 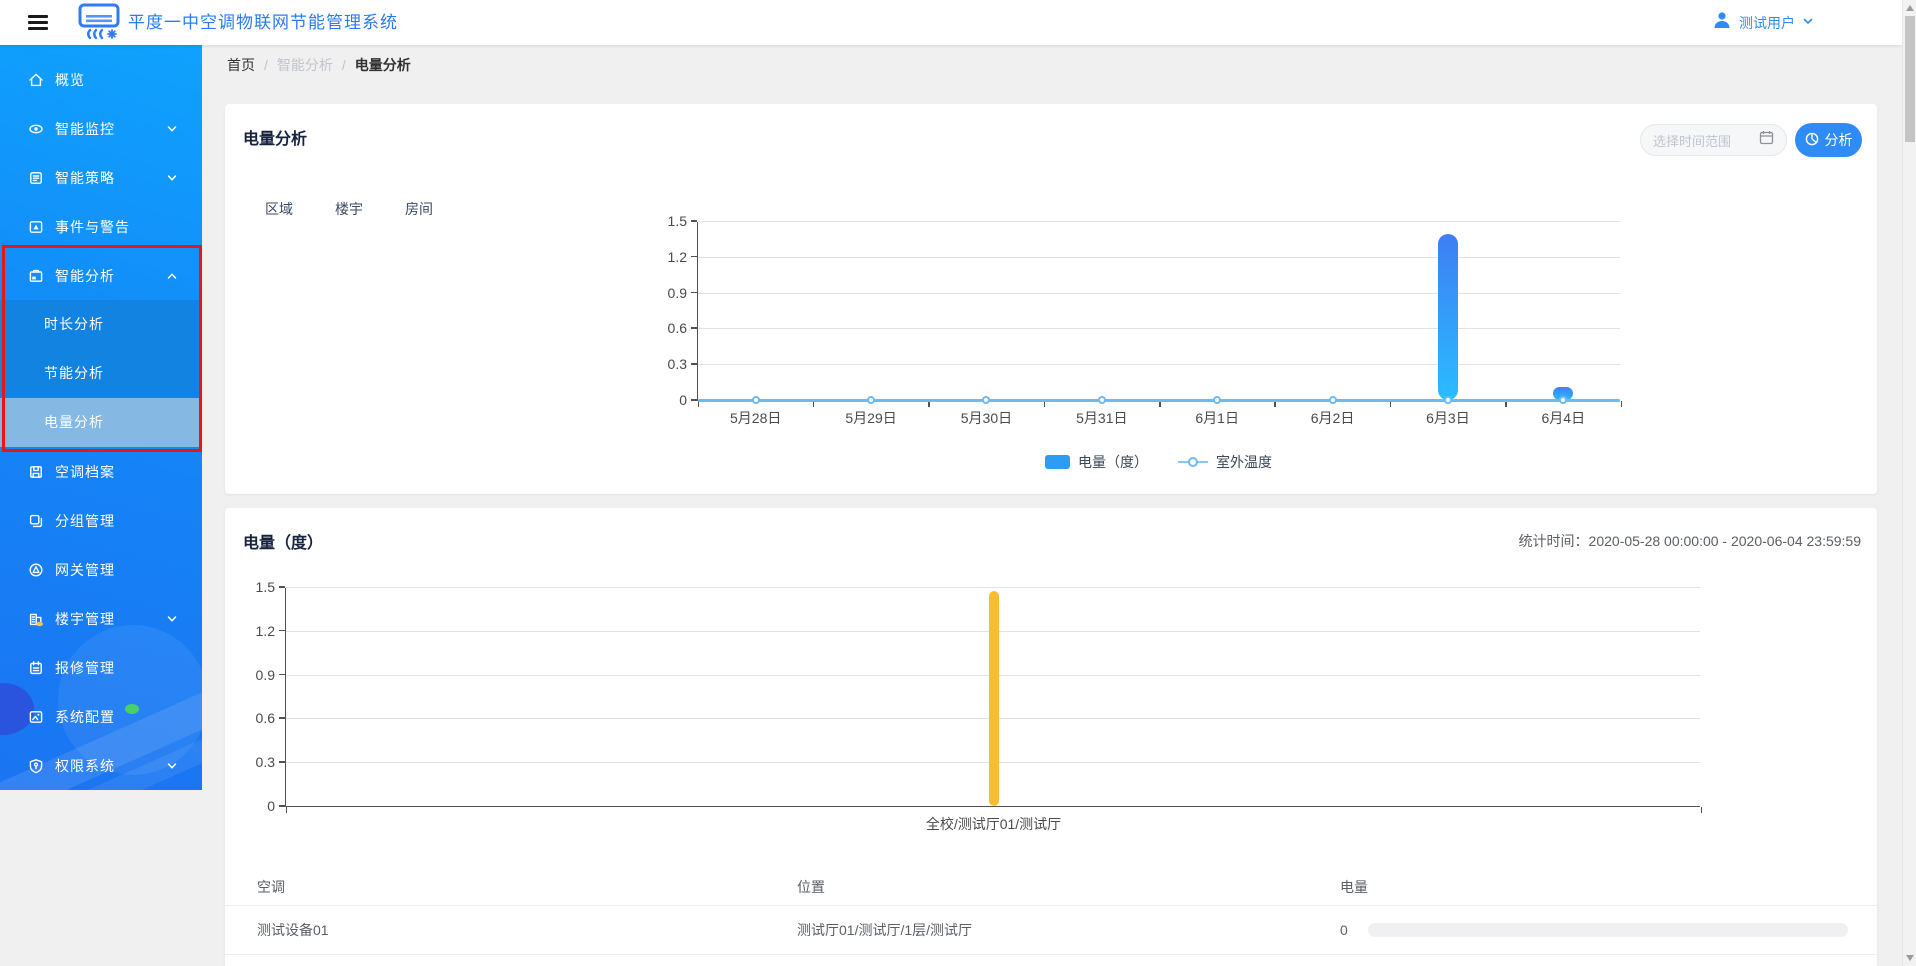 I want to click on sidebar-item-label: 空调档案, so click(x=85, y=471).